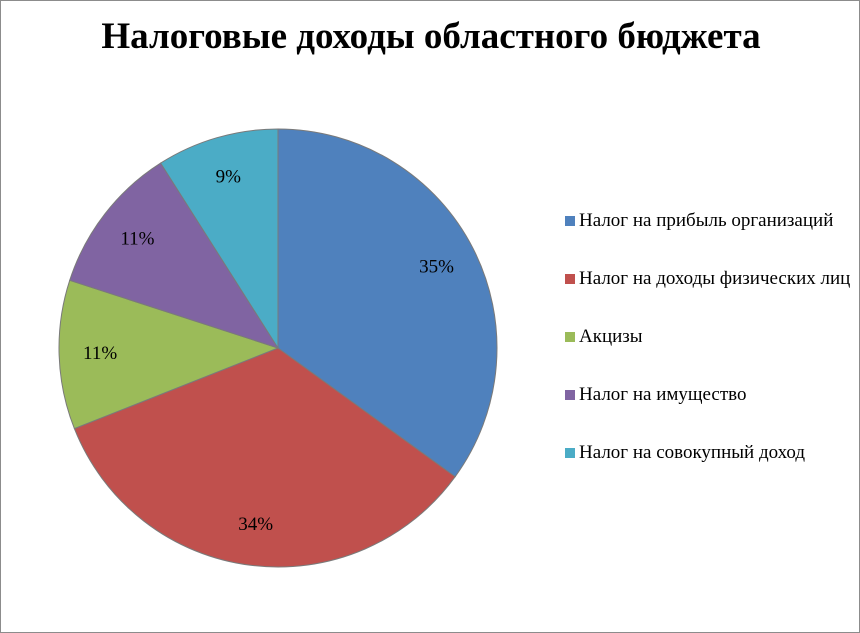 This screenshot has width=860, height=633. What do you see at coordinates (137, 238) in the screenshot?
I see `data-label-property-tax: 11%` at bounding box center [137, 238].